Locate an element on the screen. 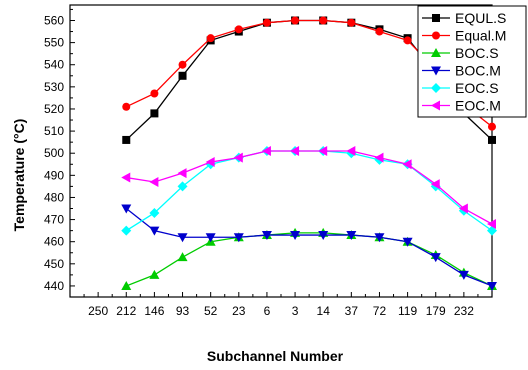 This screenshot has height=370, width=528. x-tick-label: 212 is located at coordinates (126, 311).